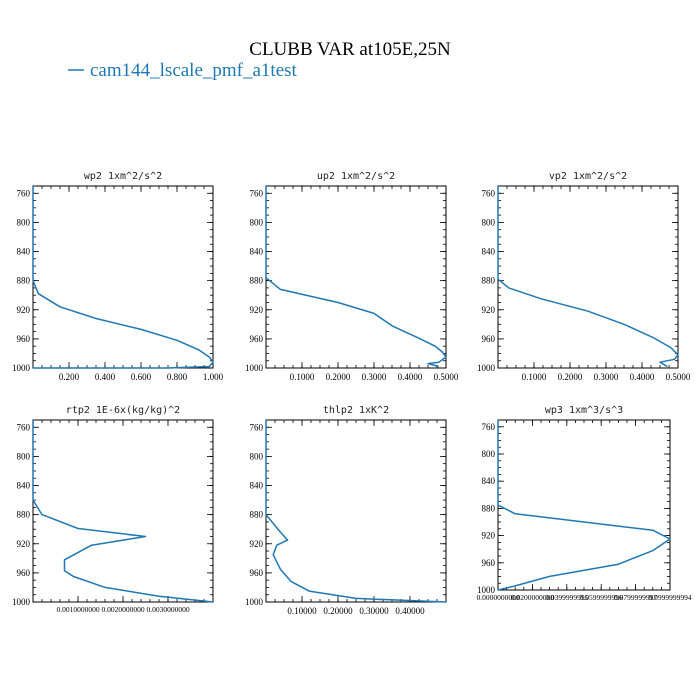 The height and width of the screenshot is (700, 700). What do you see at coordinates (635, 597) in the screenshot?
I see `x-tick-label: 0.0799999997` at bounding box center [635, 597].